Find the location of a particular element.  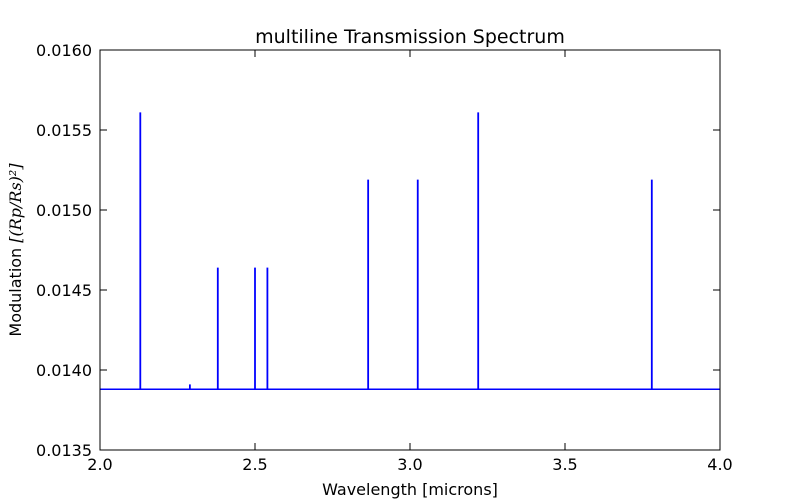

x-axis-label: Wavelength [microns] is located at coordinates (410, 489).